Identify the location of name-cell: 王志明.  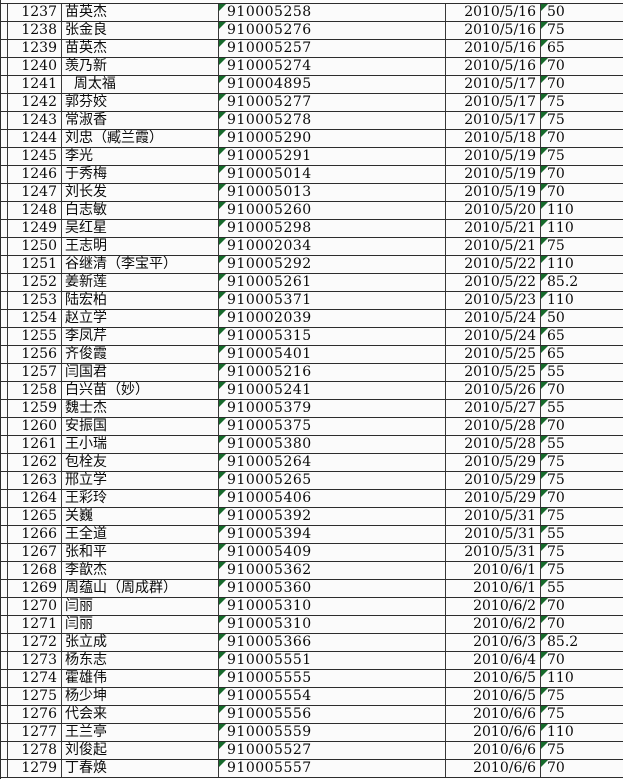
(140, 246).